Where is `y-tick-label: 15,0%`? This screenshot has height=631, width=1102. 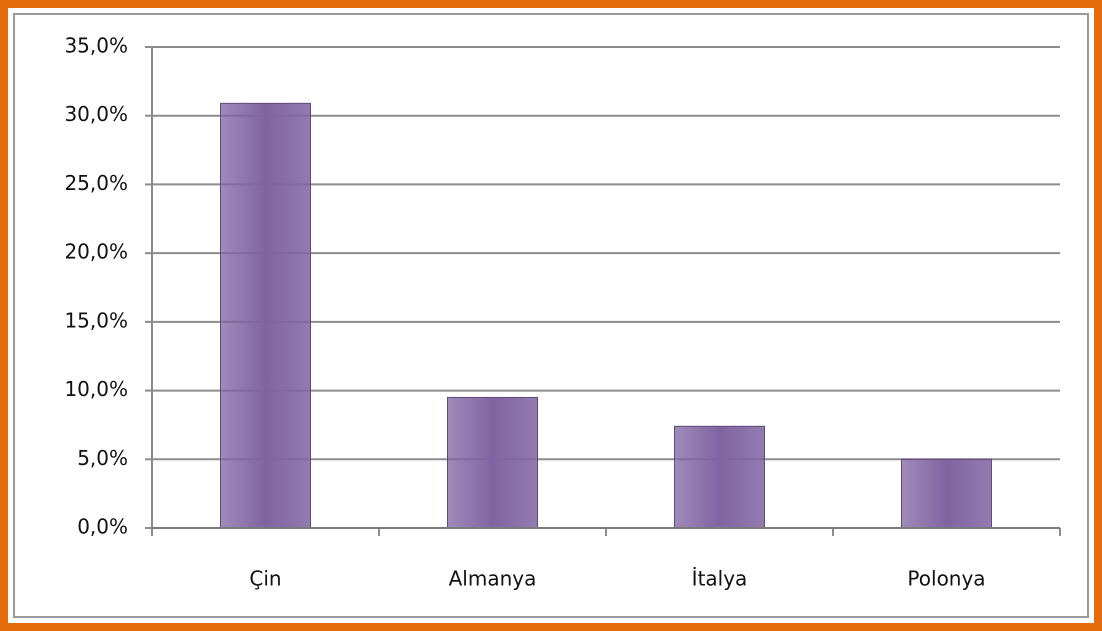 y-tick-label: 15,0% is located at coordinates (96, 320).